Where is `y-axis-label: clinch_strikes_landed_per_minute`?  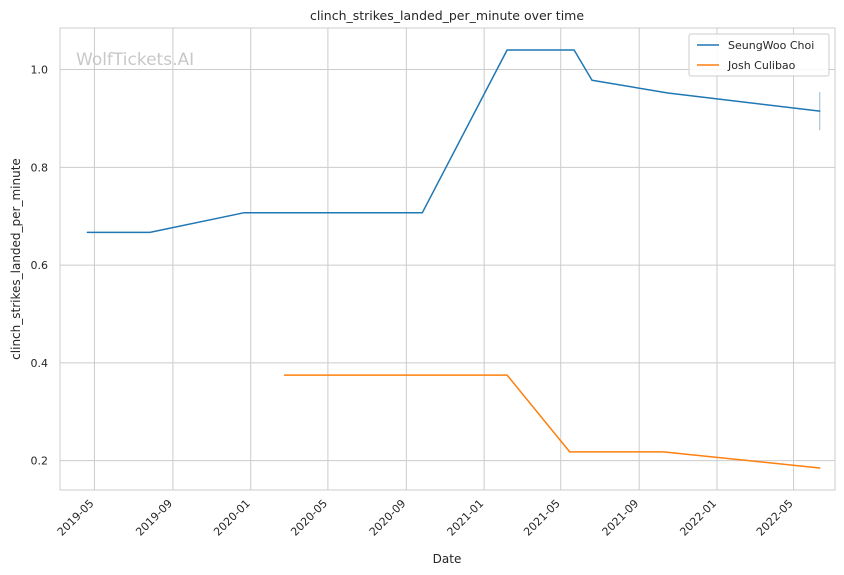 y-axis-label: clinch_strikes_landed_per_minute is located at coordinates (16, 259).